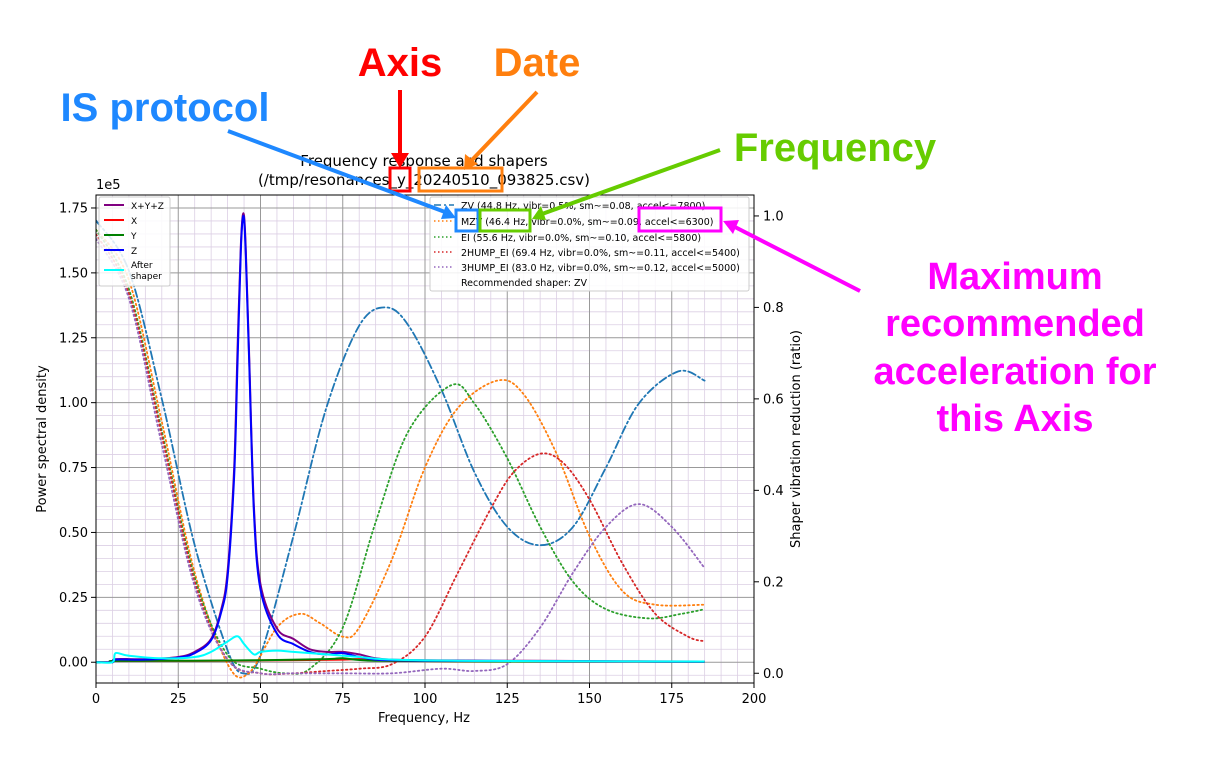  What do you see at coordinates (631, 182) in the screenshot?
I see `frequency-arrow` at bounding box center [631, 182].